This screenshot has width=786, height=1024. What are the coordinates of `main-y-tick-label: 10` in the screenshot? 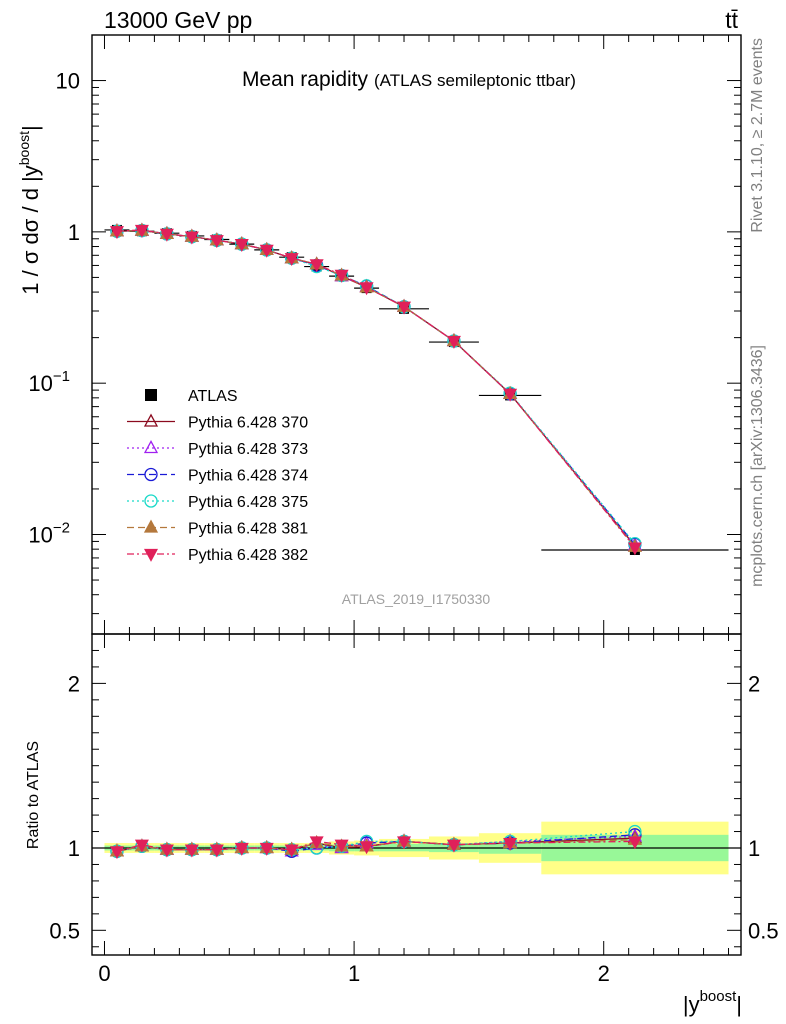 It's located at (68, 81).